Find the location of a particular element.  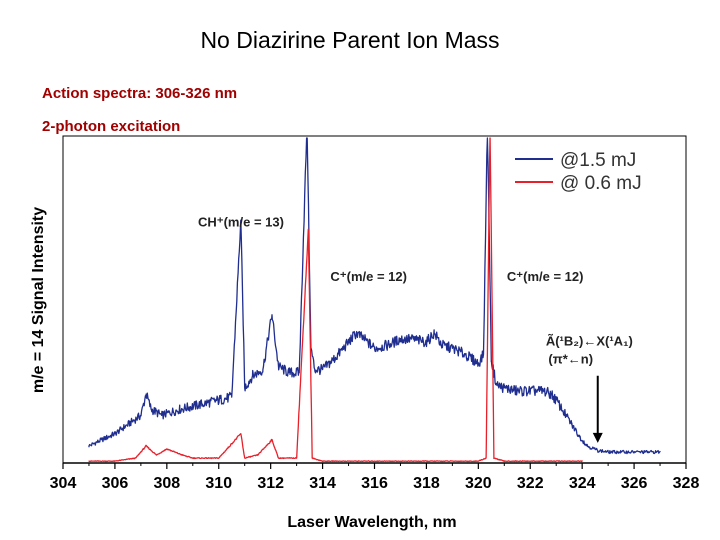

legend-label: @ 0.6 mJ is located at coordinates (601, 183).